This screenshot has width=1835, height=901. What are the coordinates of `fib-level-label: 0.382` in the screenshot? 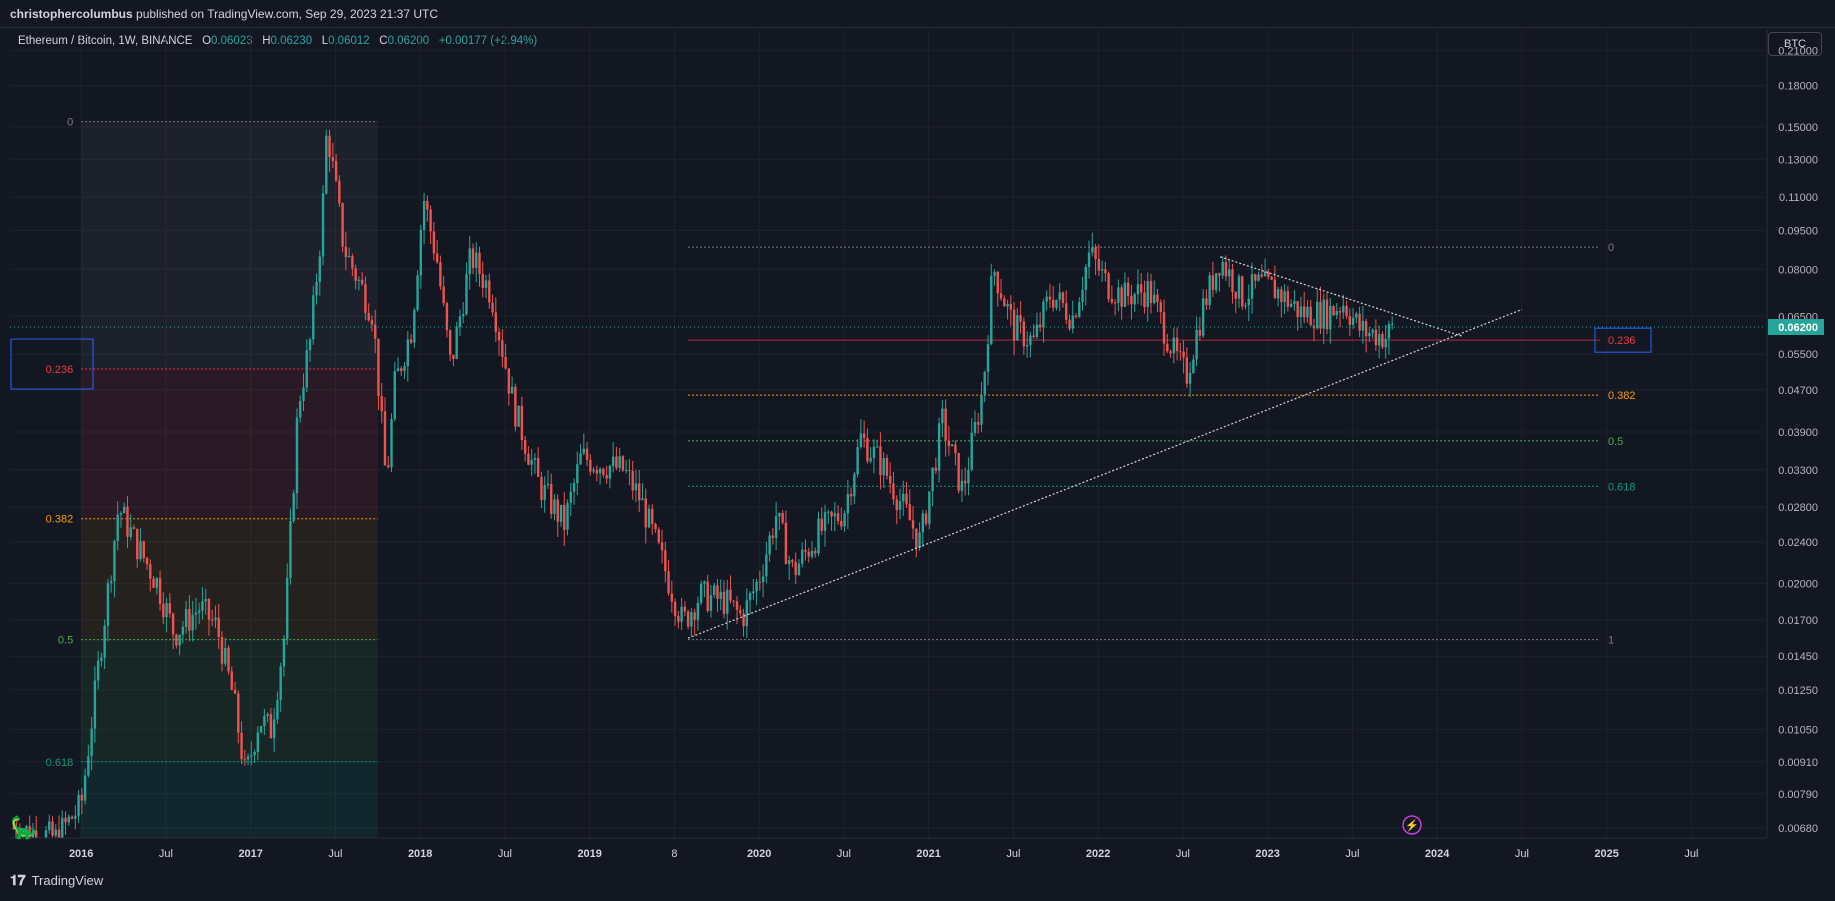 It's located at (1622, 396).